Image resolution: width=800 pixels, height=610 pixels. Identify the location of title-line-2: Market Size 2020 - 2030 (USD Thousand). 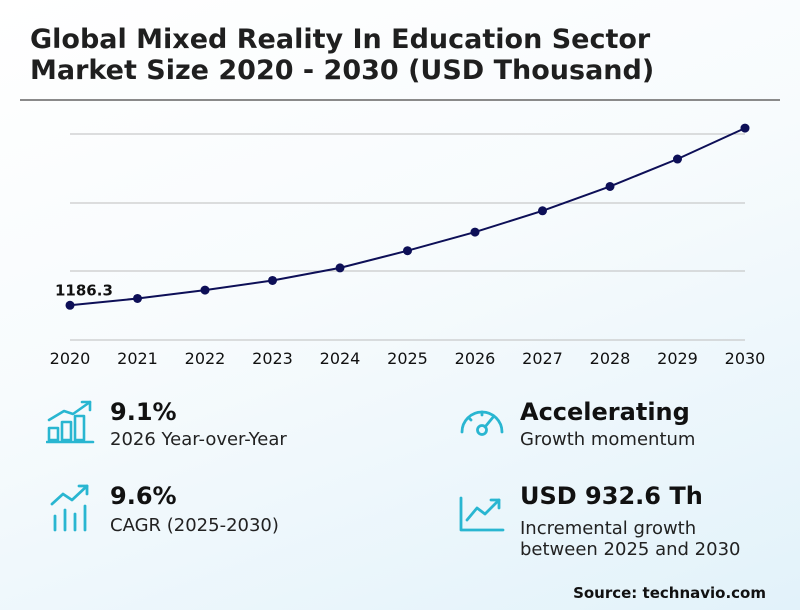
(342, 70).